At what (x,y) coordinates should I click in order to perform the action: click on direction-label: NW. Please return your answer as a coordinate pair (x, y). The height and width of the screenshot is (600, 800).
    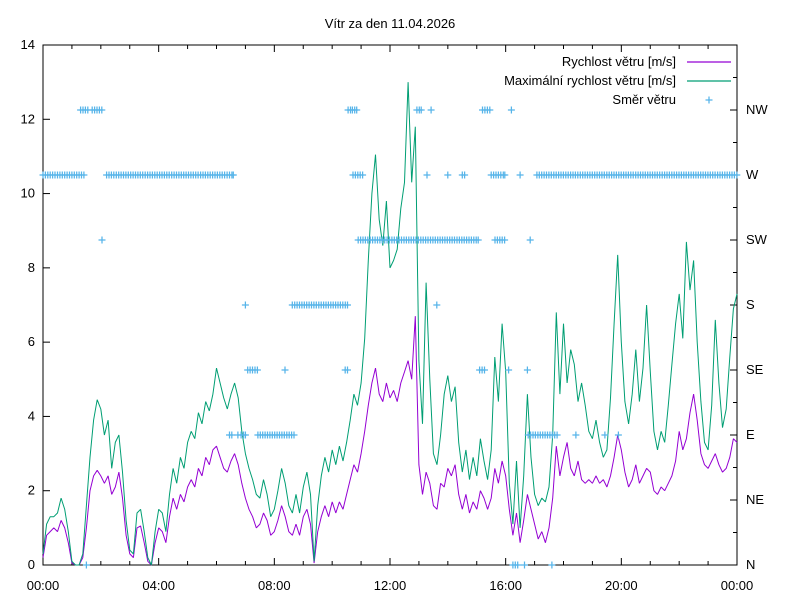
    Looking at the image, I should click on (757, 109).